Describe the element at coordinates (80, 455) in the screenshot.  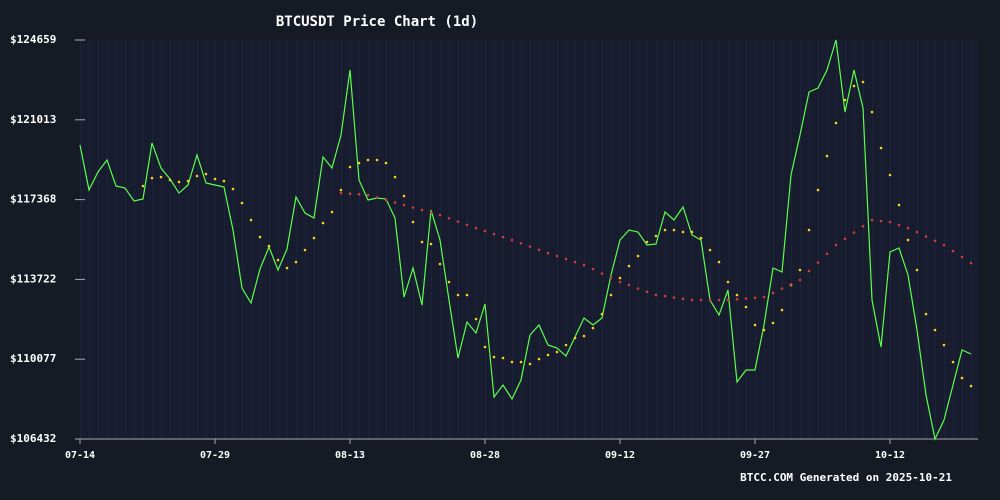
I see `x-tick-label: 07-14` at that location.